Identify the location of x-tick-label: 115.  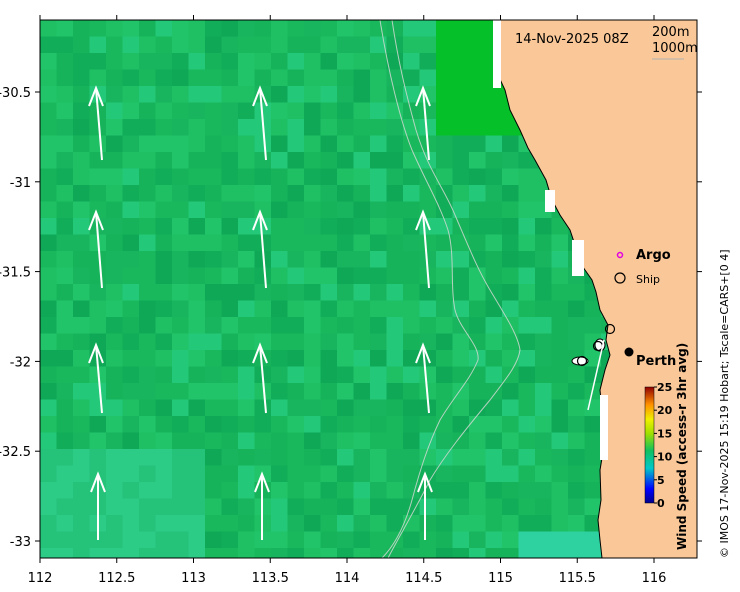
(500, 578).